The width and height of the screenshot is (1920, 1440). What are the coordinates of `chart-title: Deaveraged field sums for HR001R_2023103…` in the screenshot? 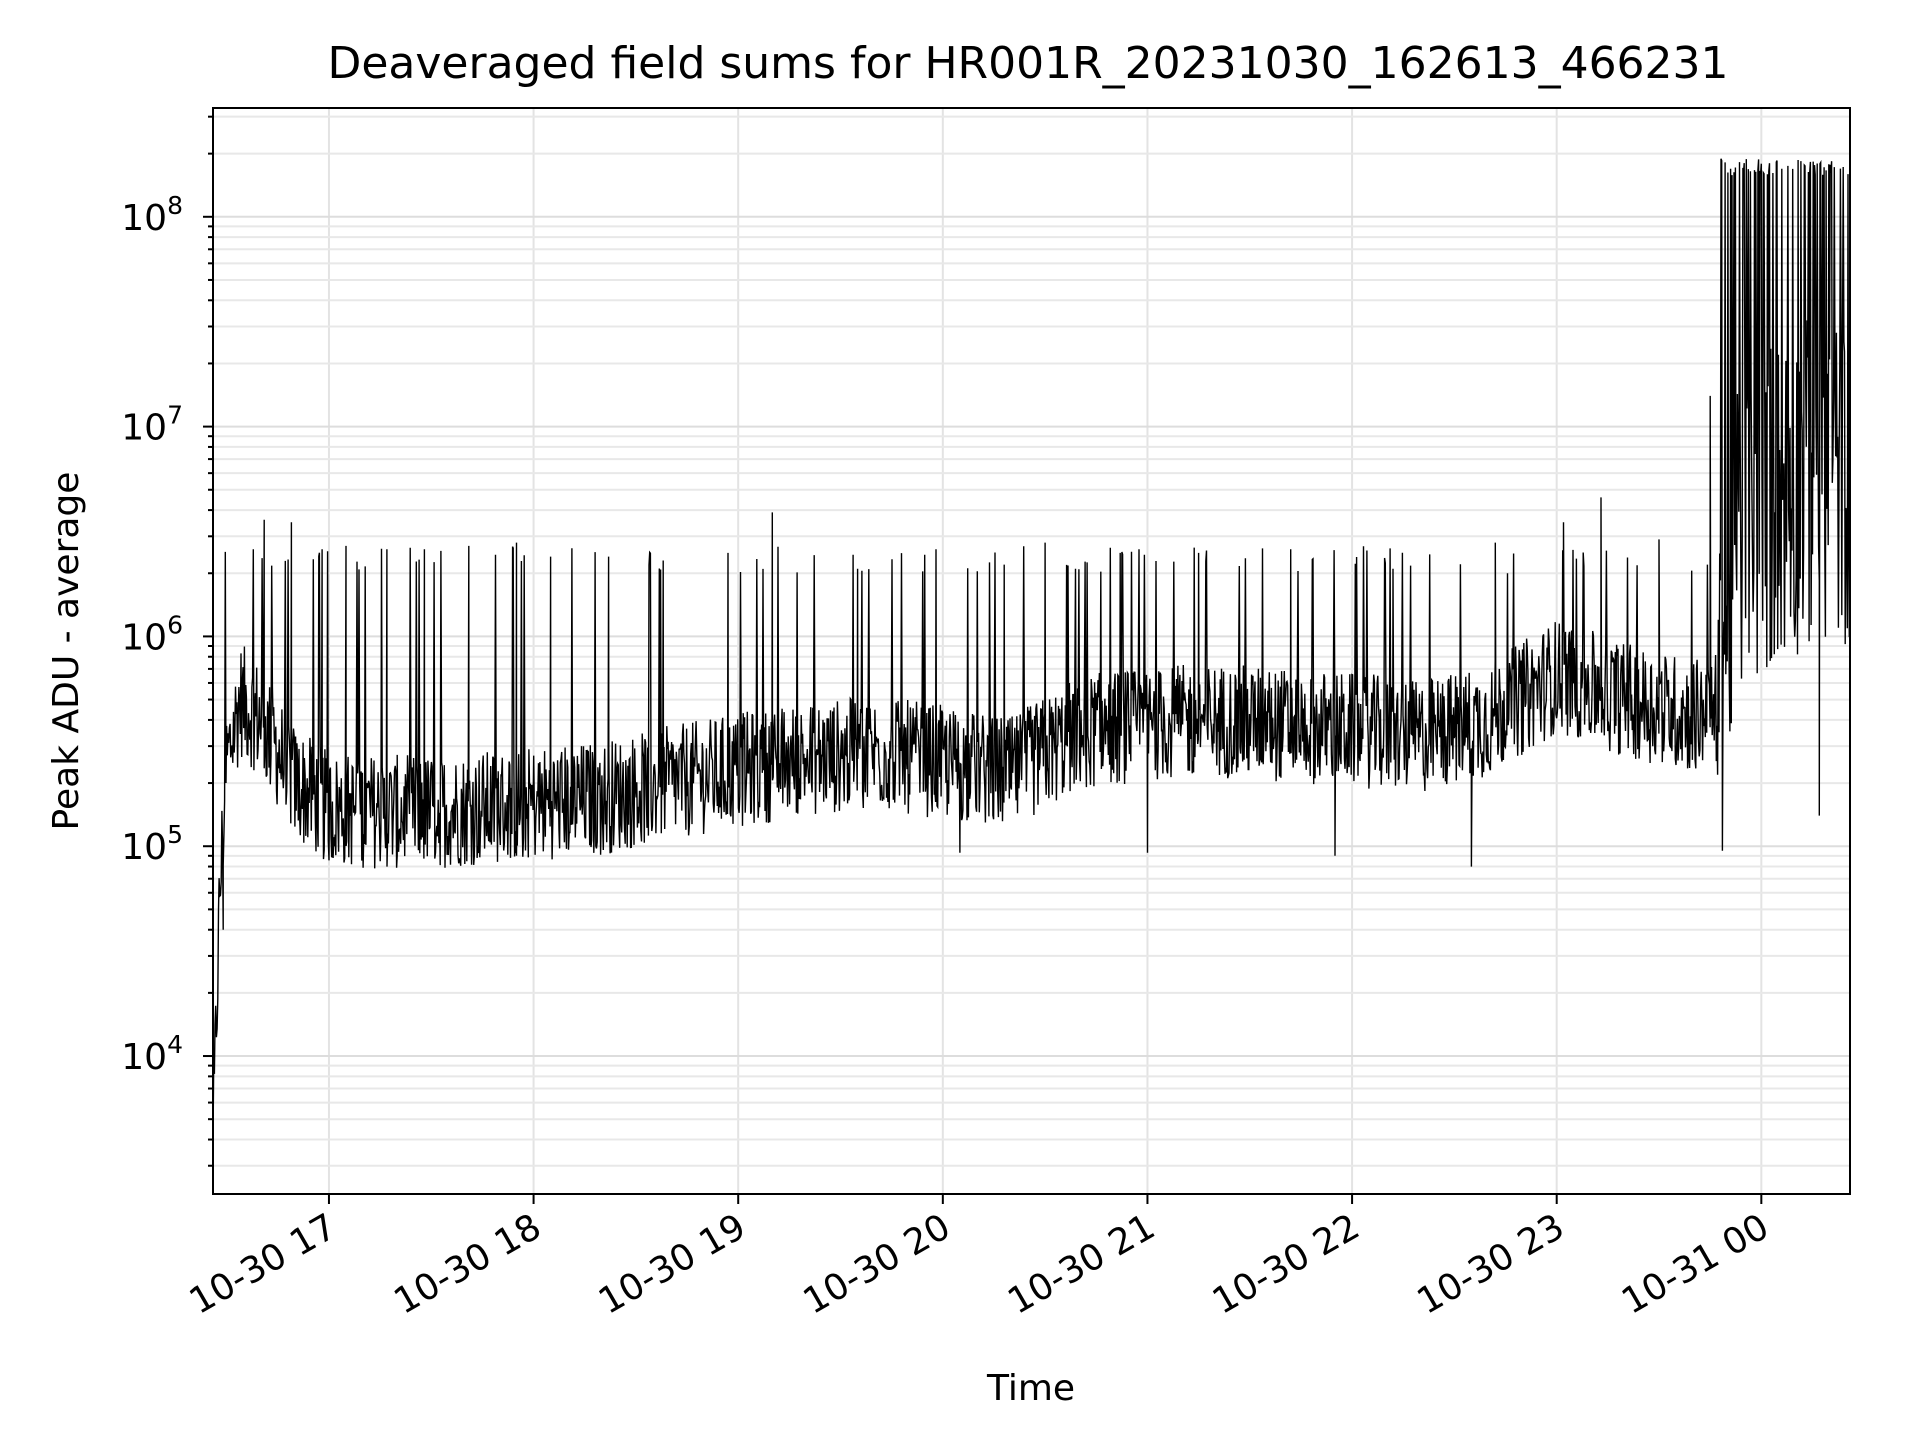 It's located at (1027, 63).